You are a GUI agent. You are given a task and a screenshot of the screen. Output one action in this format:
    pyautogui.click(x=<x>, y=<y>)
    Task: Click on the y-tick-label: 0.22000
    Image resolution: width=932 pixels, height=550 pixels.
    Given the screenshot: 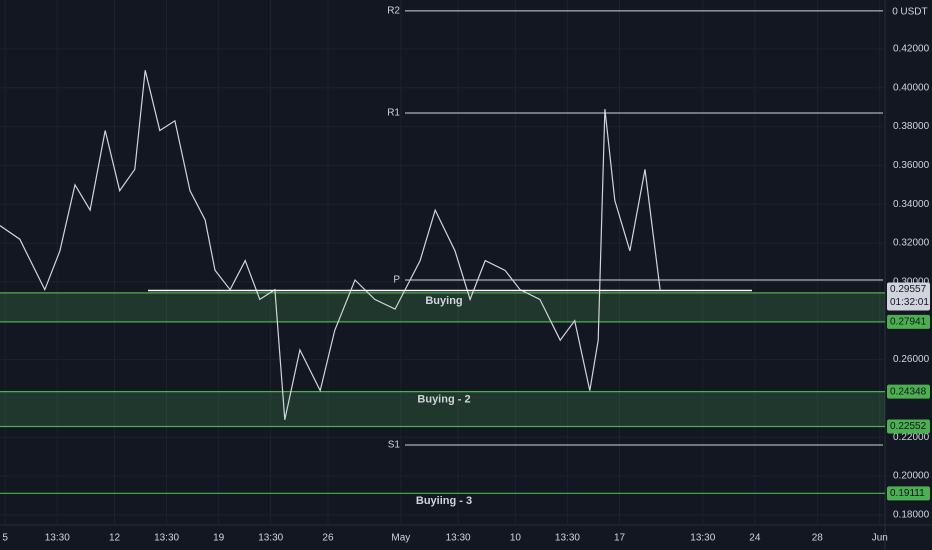 What is the action you would take?
    pyautogui.click(x=911, y=437)
    